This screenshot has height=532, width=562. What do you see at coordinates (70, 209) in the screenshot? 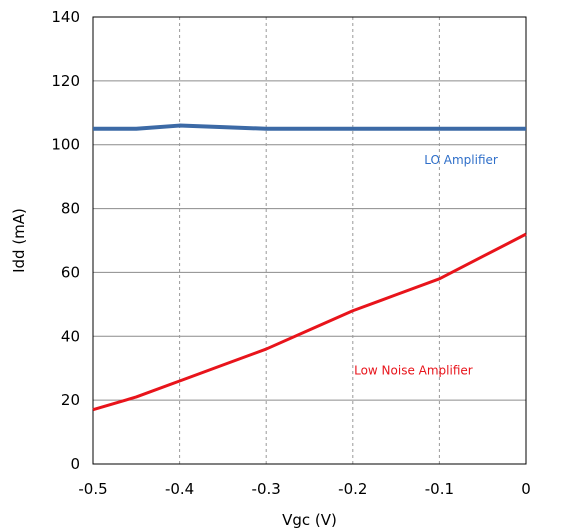
I see `y-tick-label: 80` at bounding box center [70, 209].